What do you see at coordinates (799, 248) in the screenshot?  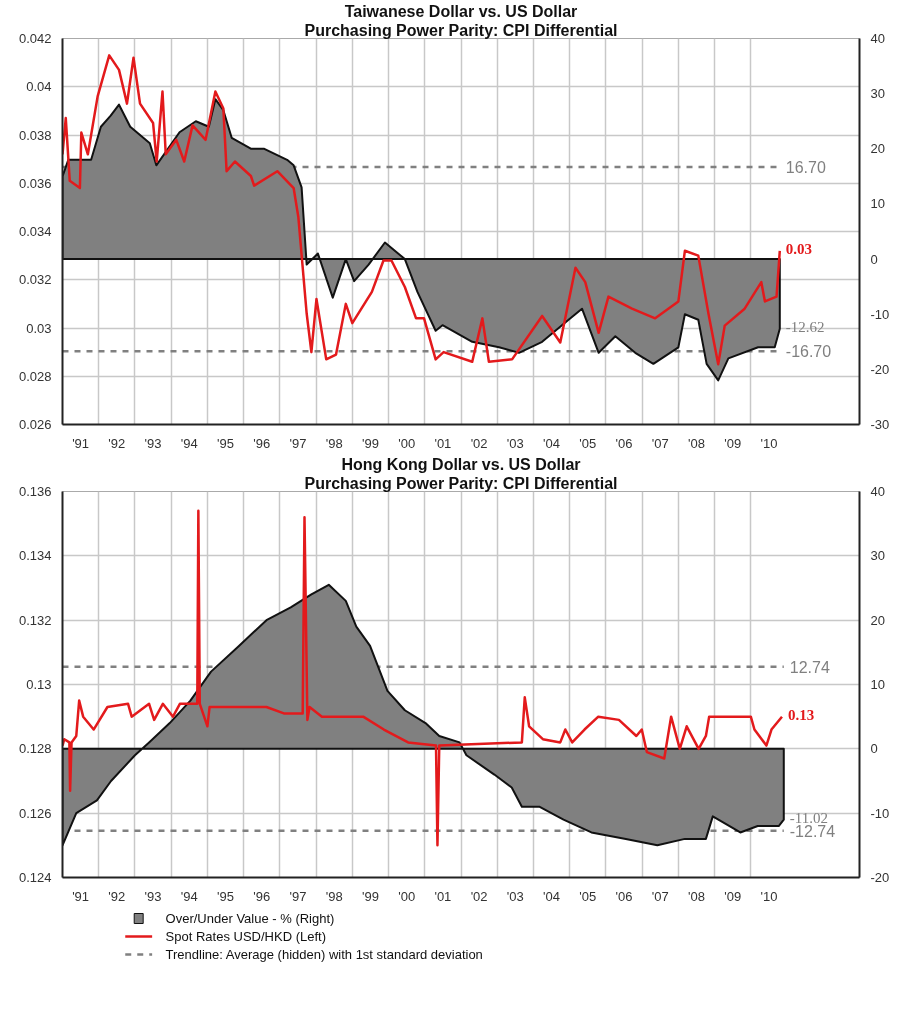 I see `data-label: 0.03` at bounding box center [799, 248].